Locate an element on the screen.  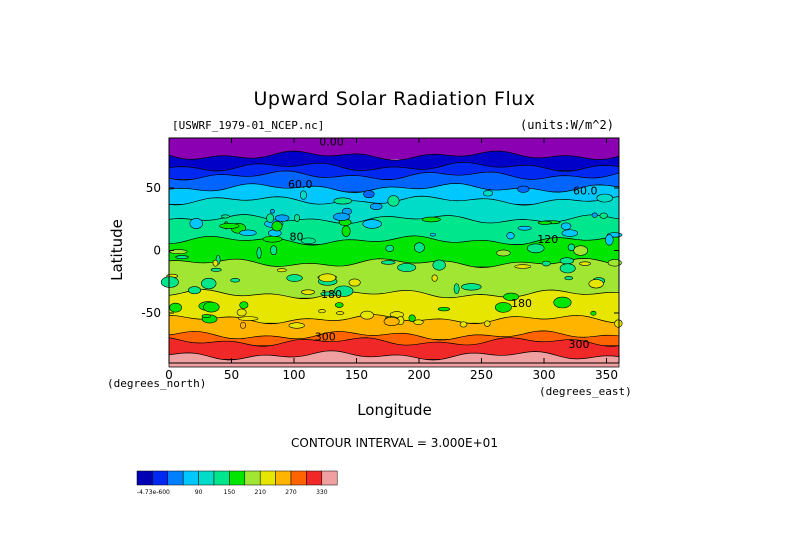
colorbar-tick-label: 210 is located at coordinates (260, 492).